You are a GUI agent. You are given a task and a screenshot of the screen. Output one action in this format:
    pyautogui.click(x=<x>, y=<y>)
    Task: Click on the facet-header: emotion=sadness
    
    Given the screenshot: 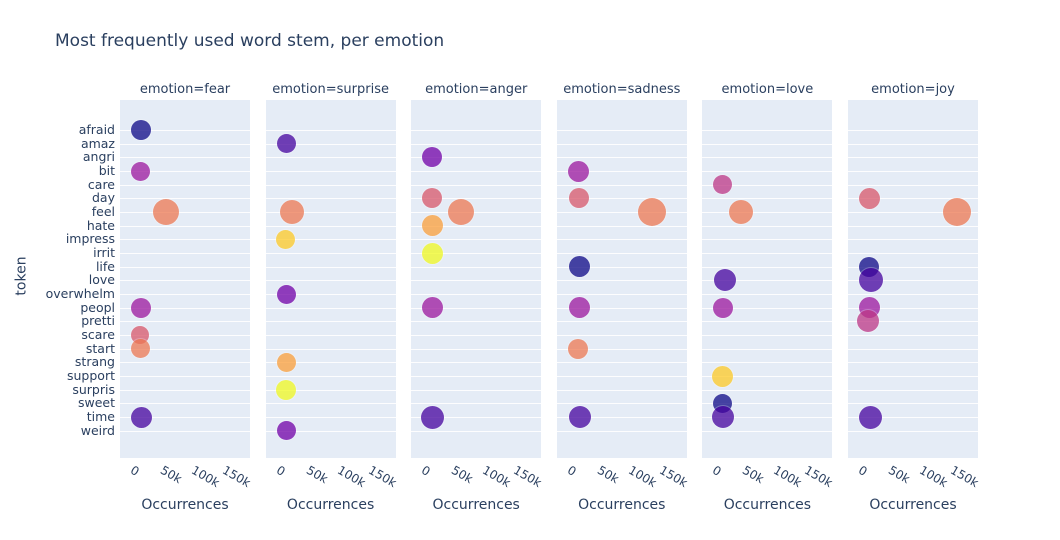 What is the action you would take?
    pyautogui.click(x=622, y=89)
    